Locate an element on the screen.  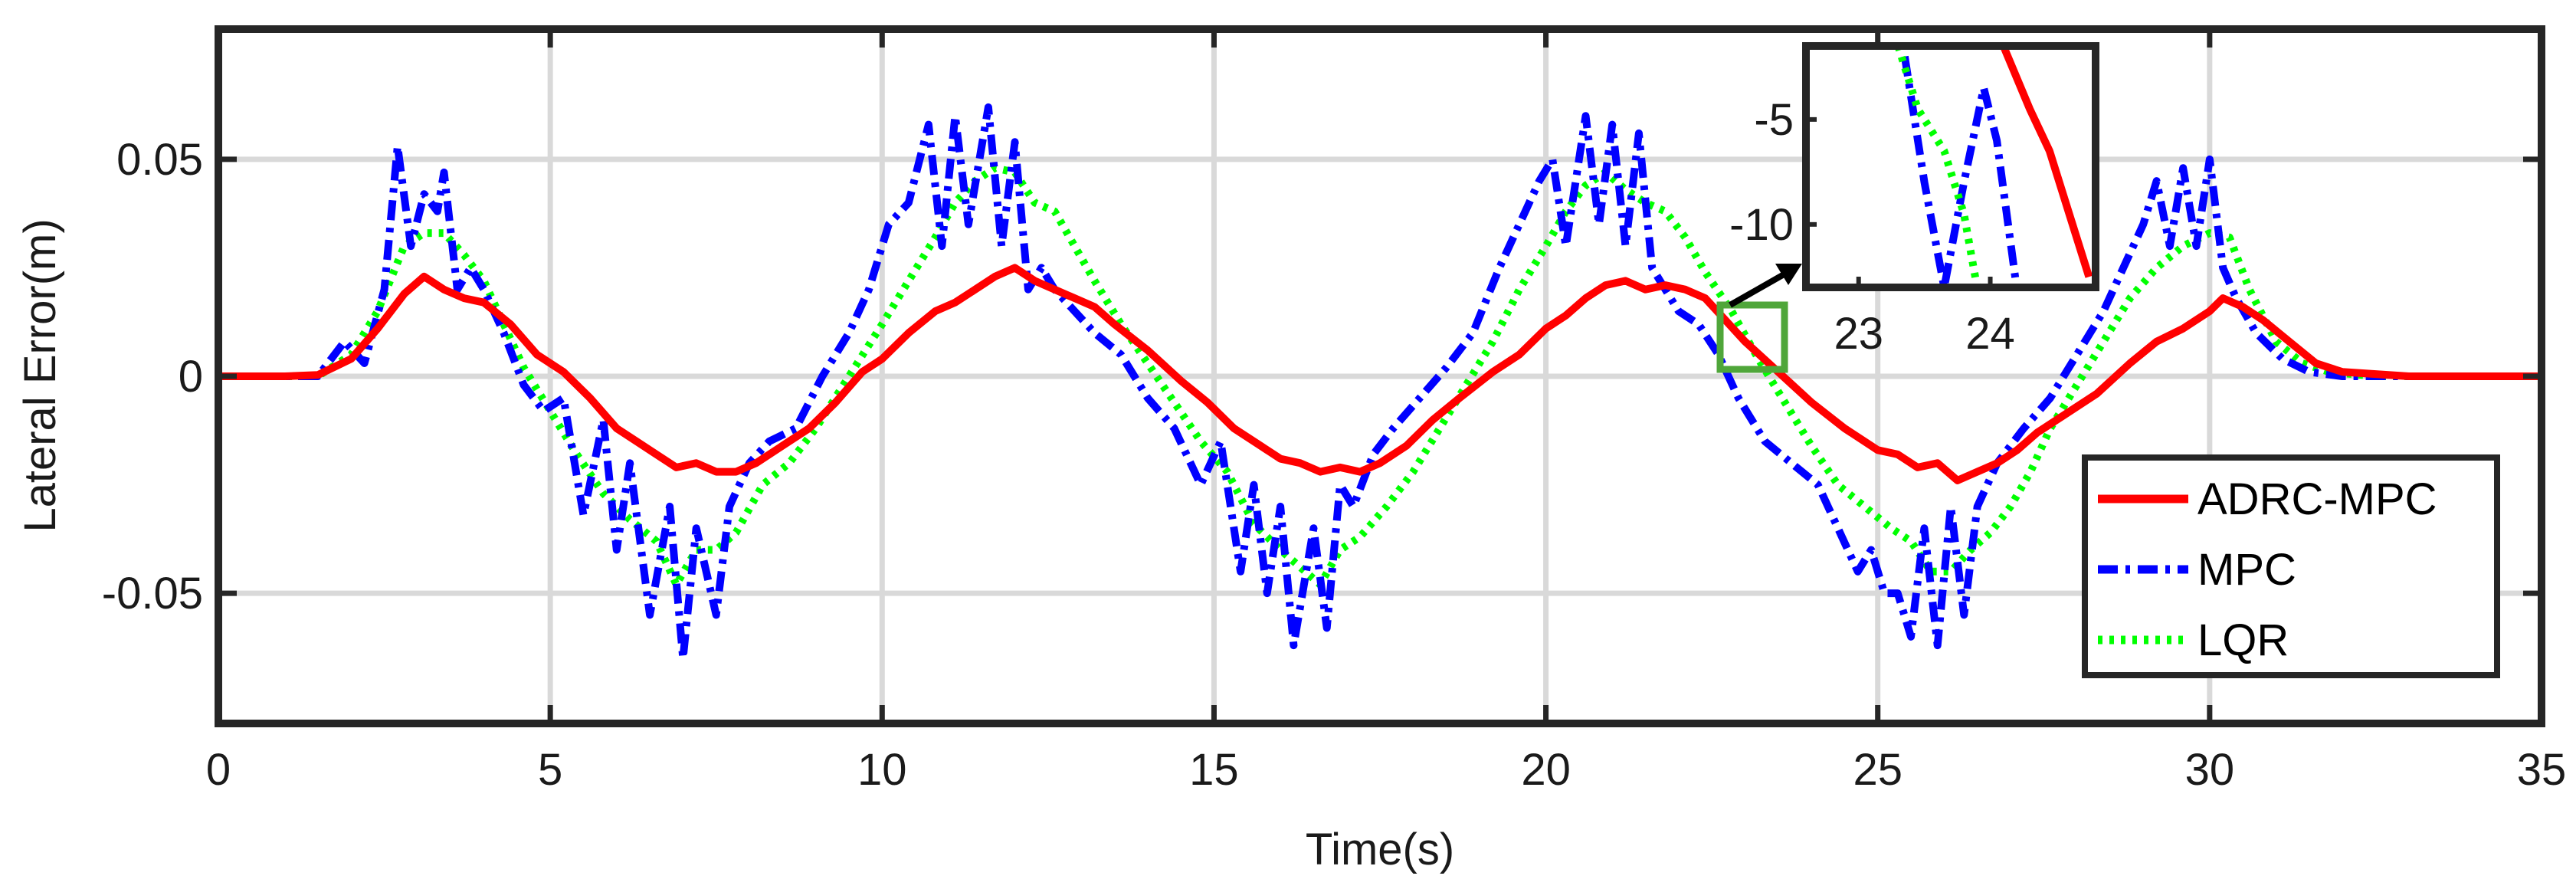
x-axis-title: Time(s) is located at coordinates (1380, 849).